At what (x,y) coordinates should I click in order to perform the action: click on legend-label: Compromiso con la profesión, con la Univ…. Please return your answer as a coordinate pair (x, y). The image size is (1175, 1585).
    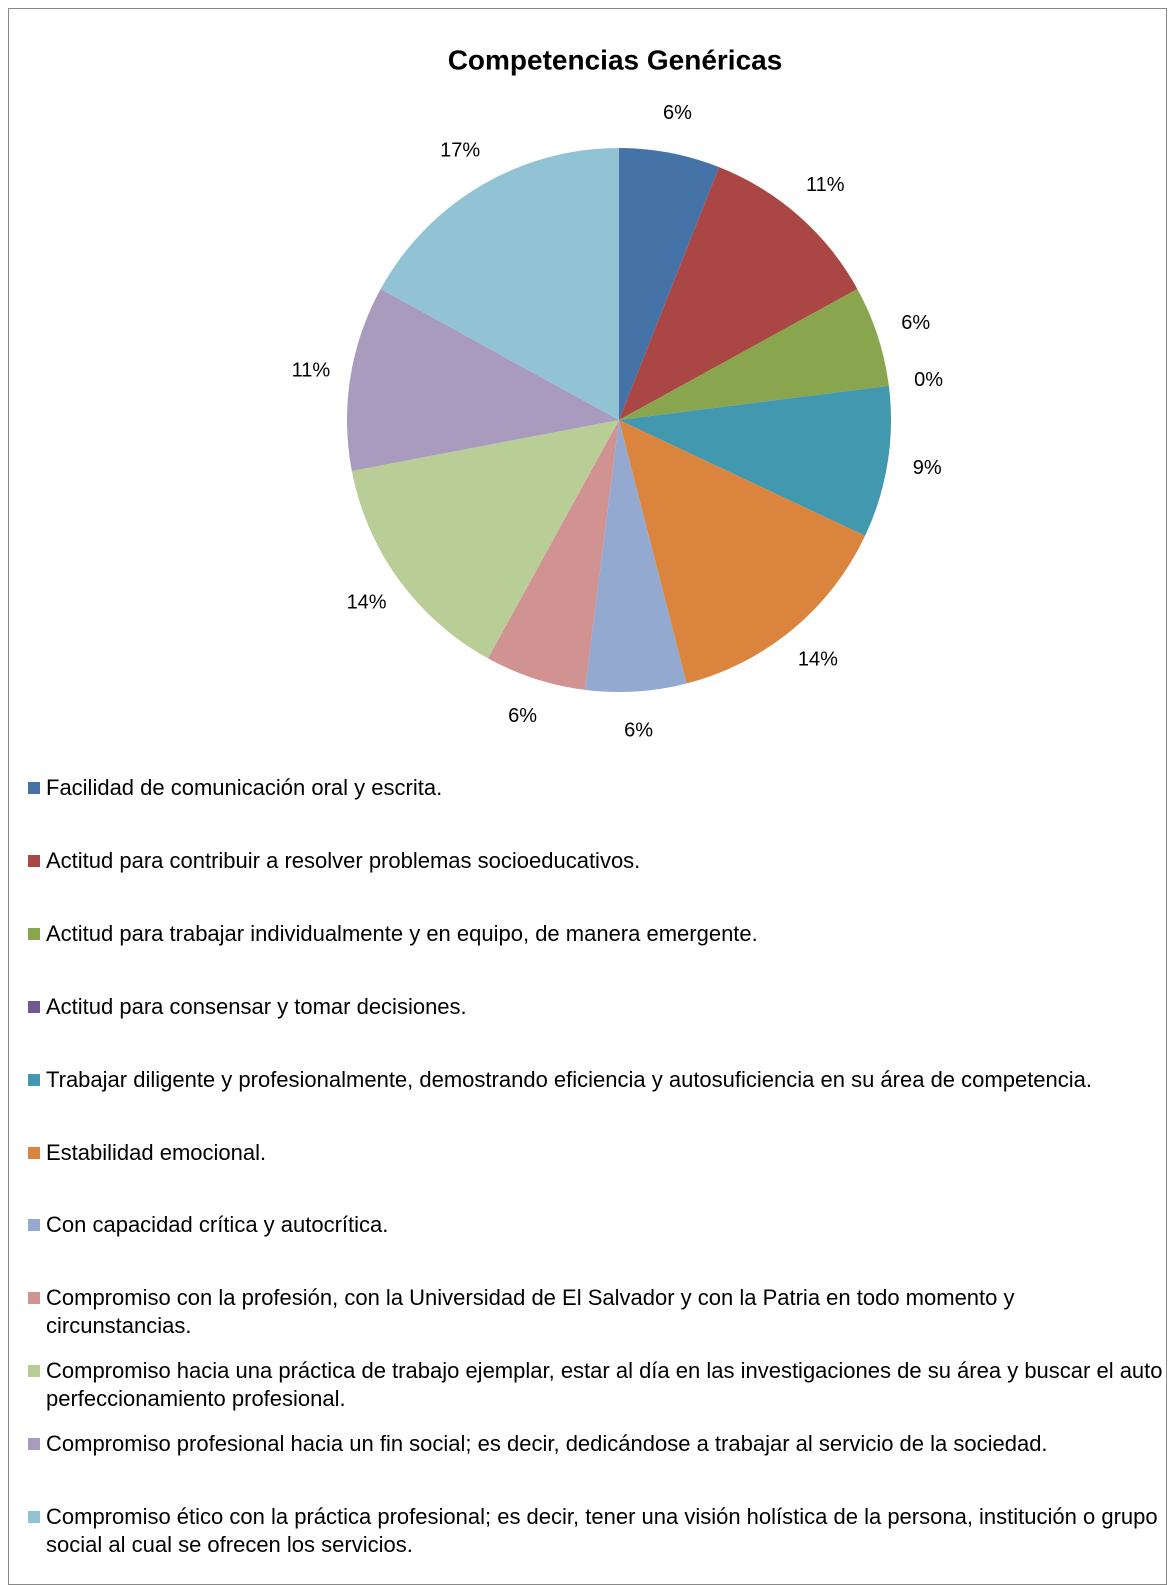
    Looking at the image, I should click on (530, 1312).